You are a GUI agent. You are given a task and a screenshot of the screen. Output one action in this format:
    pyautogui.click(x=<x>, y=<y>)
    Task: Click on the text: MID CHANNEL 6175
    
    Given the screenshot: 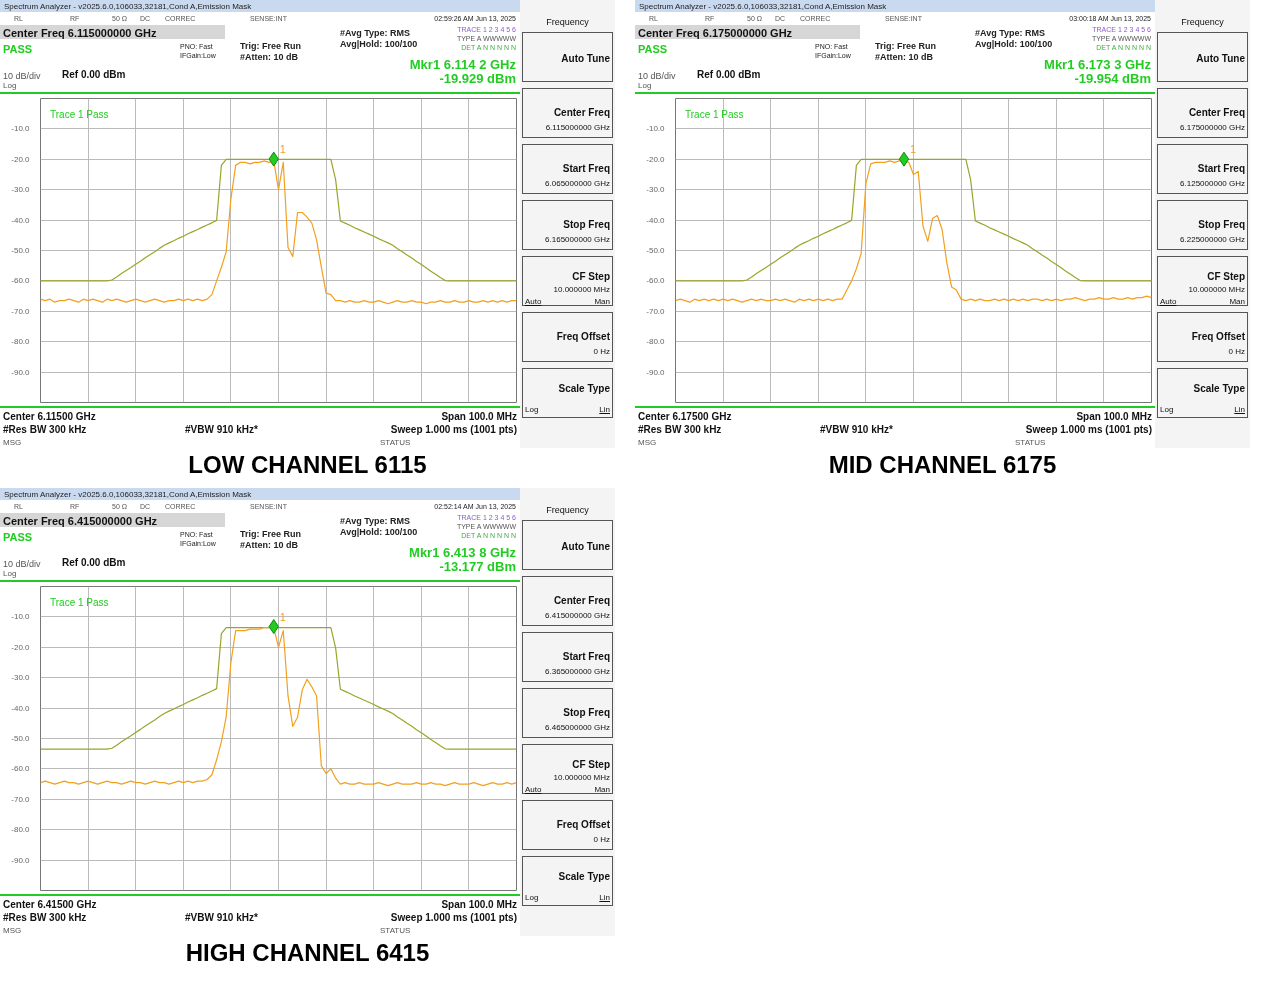 What is the action you would take?
    pyautogui.click(x=942, y=465)
    